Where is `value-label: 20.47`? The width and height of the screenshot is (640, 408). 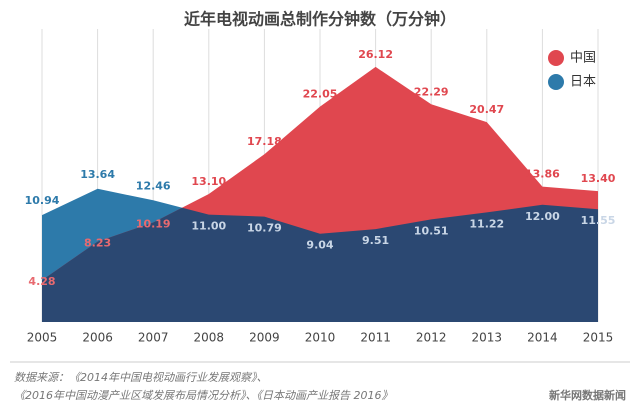 value-label: 20.47 is located at coordinates (486, 109).